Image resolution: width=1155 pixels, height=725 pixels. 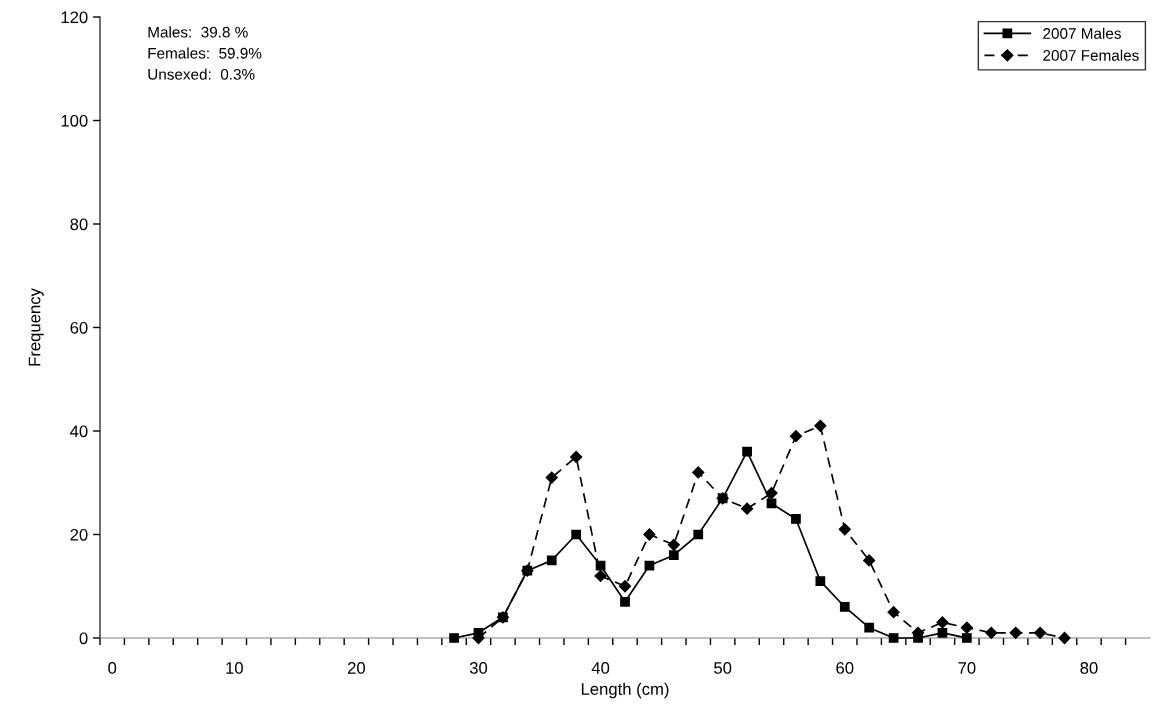 What do you see at coordinates (79, 224) in the screenshot?
I see `y-tick-label: 80` at bounding box center [79, 224].